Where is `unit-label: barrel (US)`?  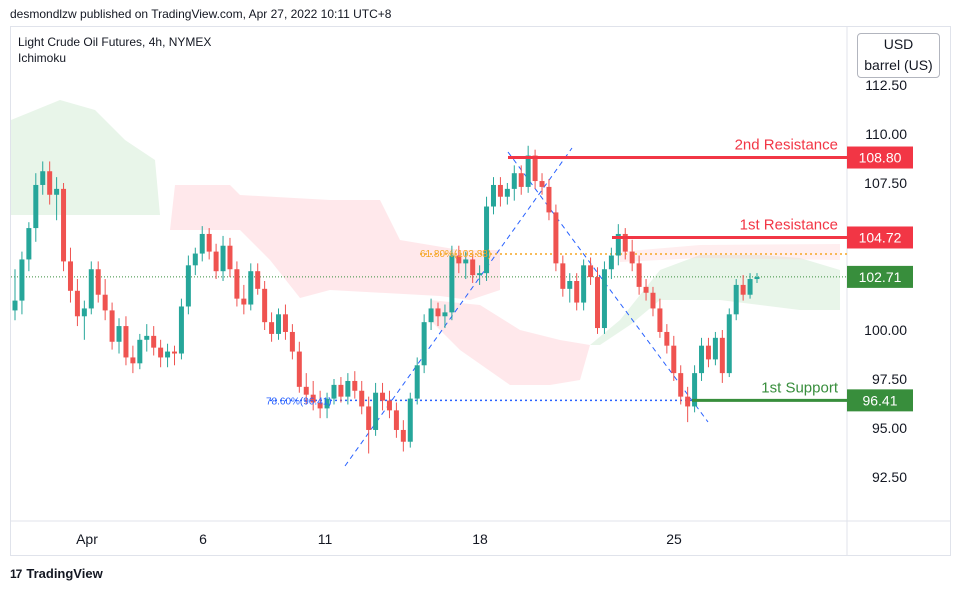
unit-label: barrel (US) is located at coordinates (898, 65).